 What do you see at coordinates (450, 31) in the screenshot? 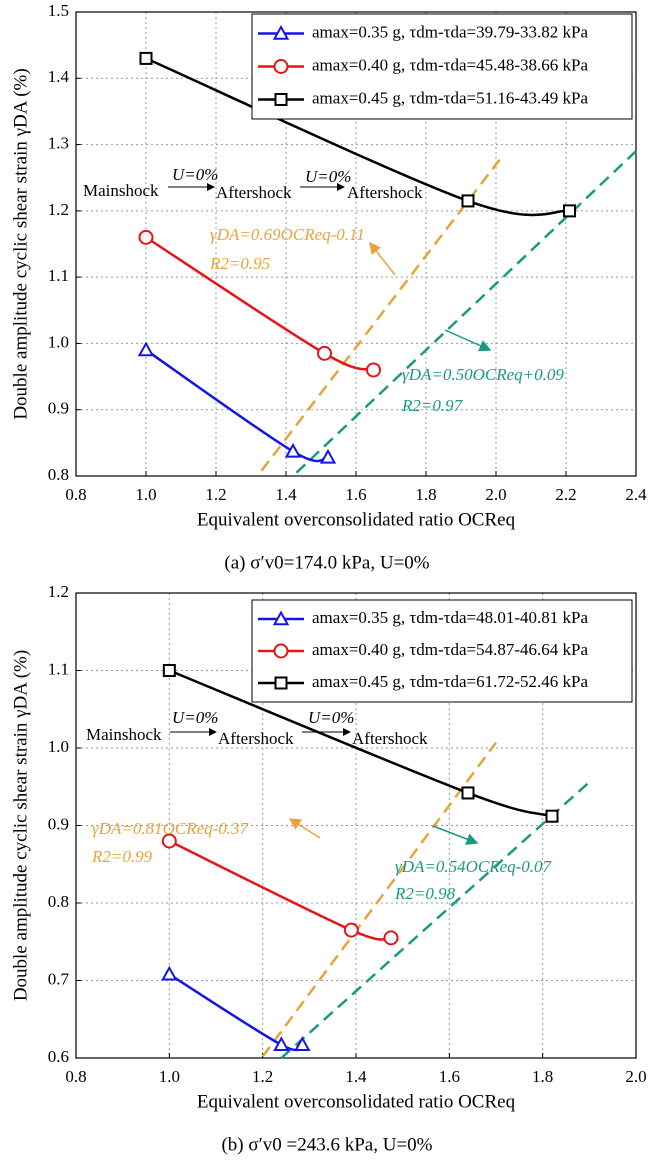
I see `legend-label: amax=0.35 g, τdm-τda=39.79-33.82 kPa` at bounding box center [450, 31].